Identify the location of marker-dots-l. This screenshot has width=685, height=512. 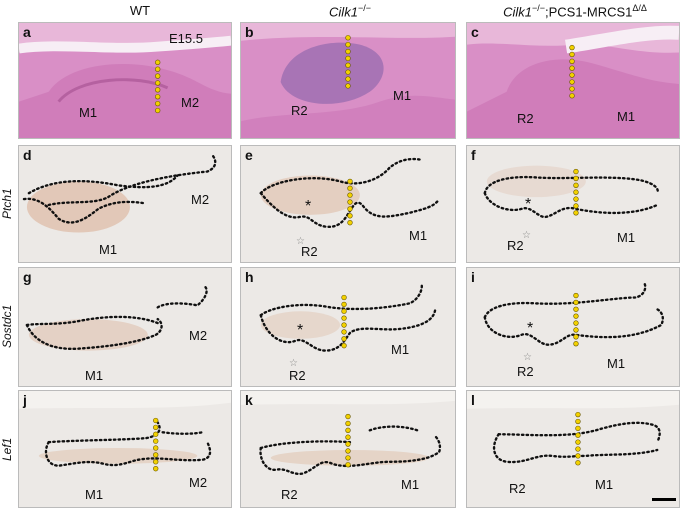
(578, 438).